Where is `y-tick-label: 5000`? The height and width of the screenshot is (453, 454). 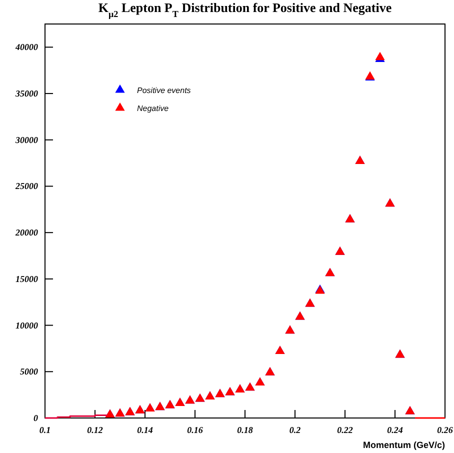 y-tick-label: 5000 is located at coordinates (29, 371).